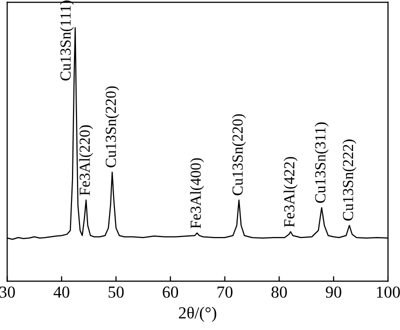 Image resolution: width=400 pixels, height=330 pixels. What do you see at coordinates (279, 292) in the screenshot?
I see `x-tick-label: 80` at bounding box center [279, 292].